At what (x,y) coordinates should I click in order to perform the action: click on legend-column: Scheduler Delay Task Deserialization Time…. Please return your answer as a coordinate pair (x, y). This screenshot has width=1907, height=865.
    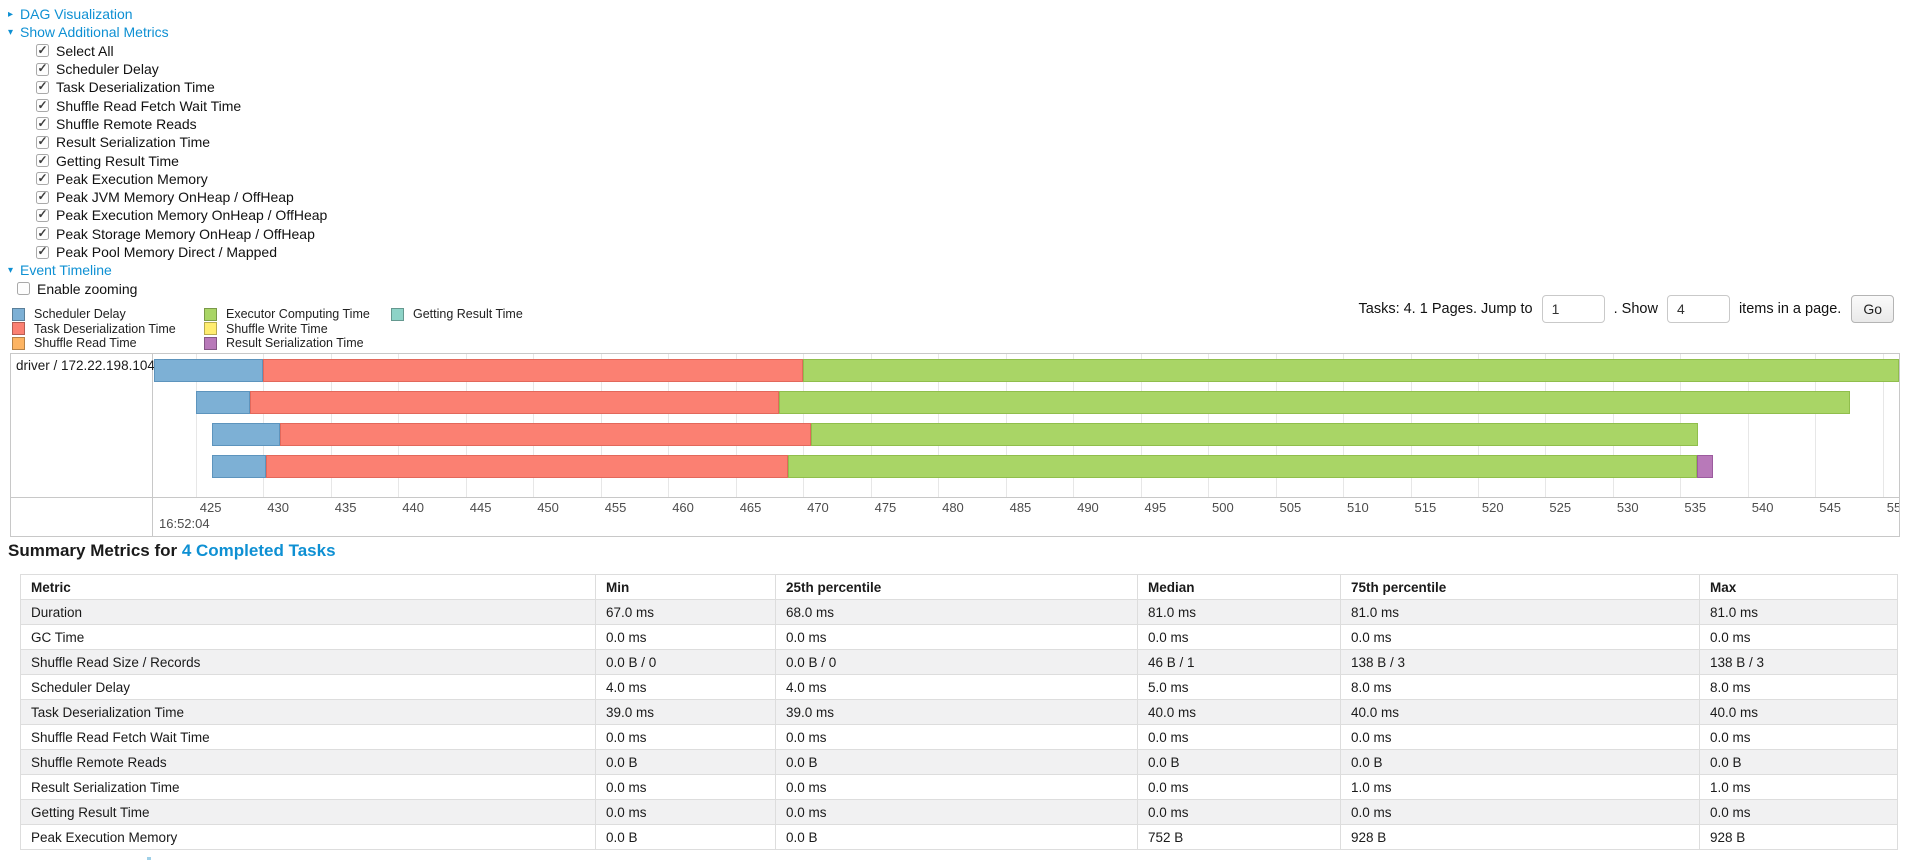
    Looking at the image, I should click on (94, 329).